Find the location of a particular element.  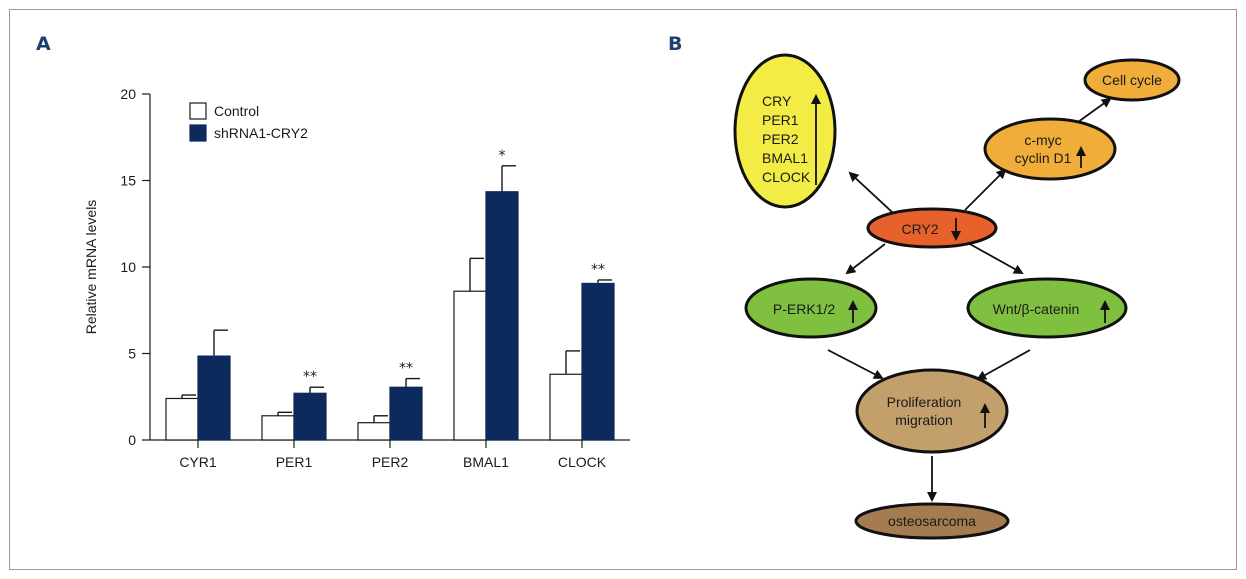

arrow-cry2-to-cmyc is located at coordinates (985, 189).